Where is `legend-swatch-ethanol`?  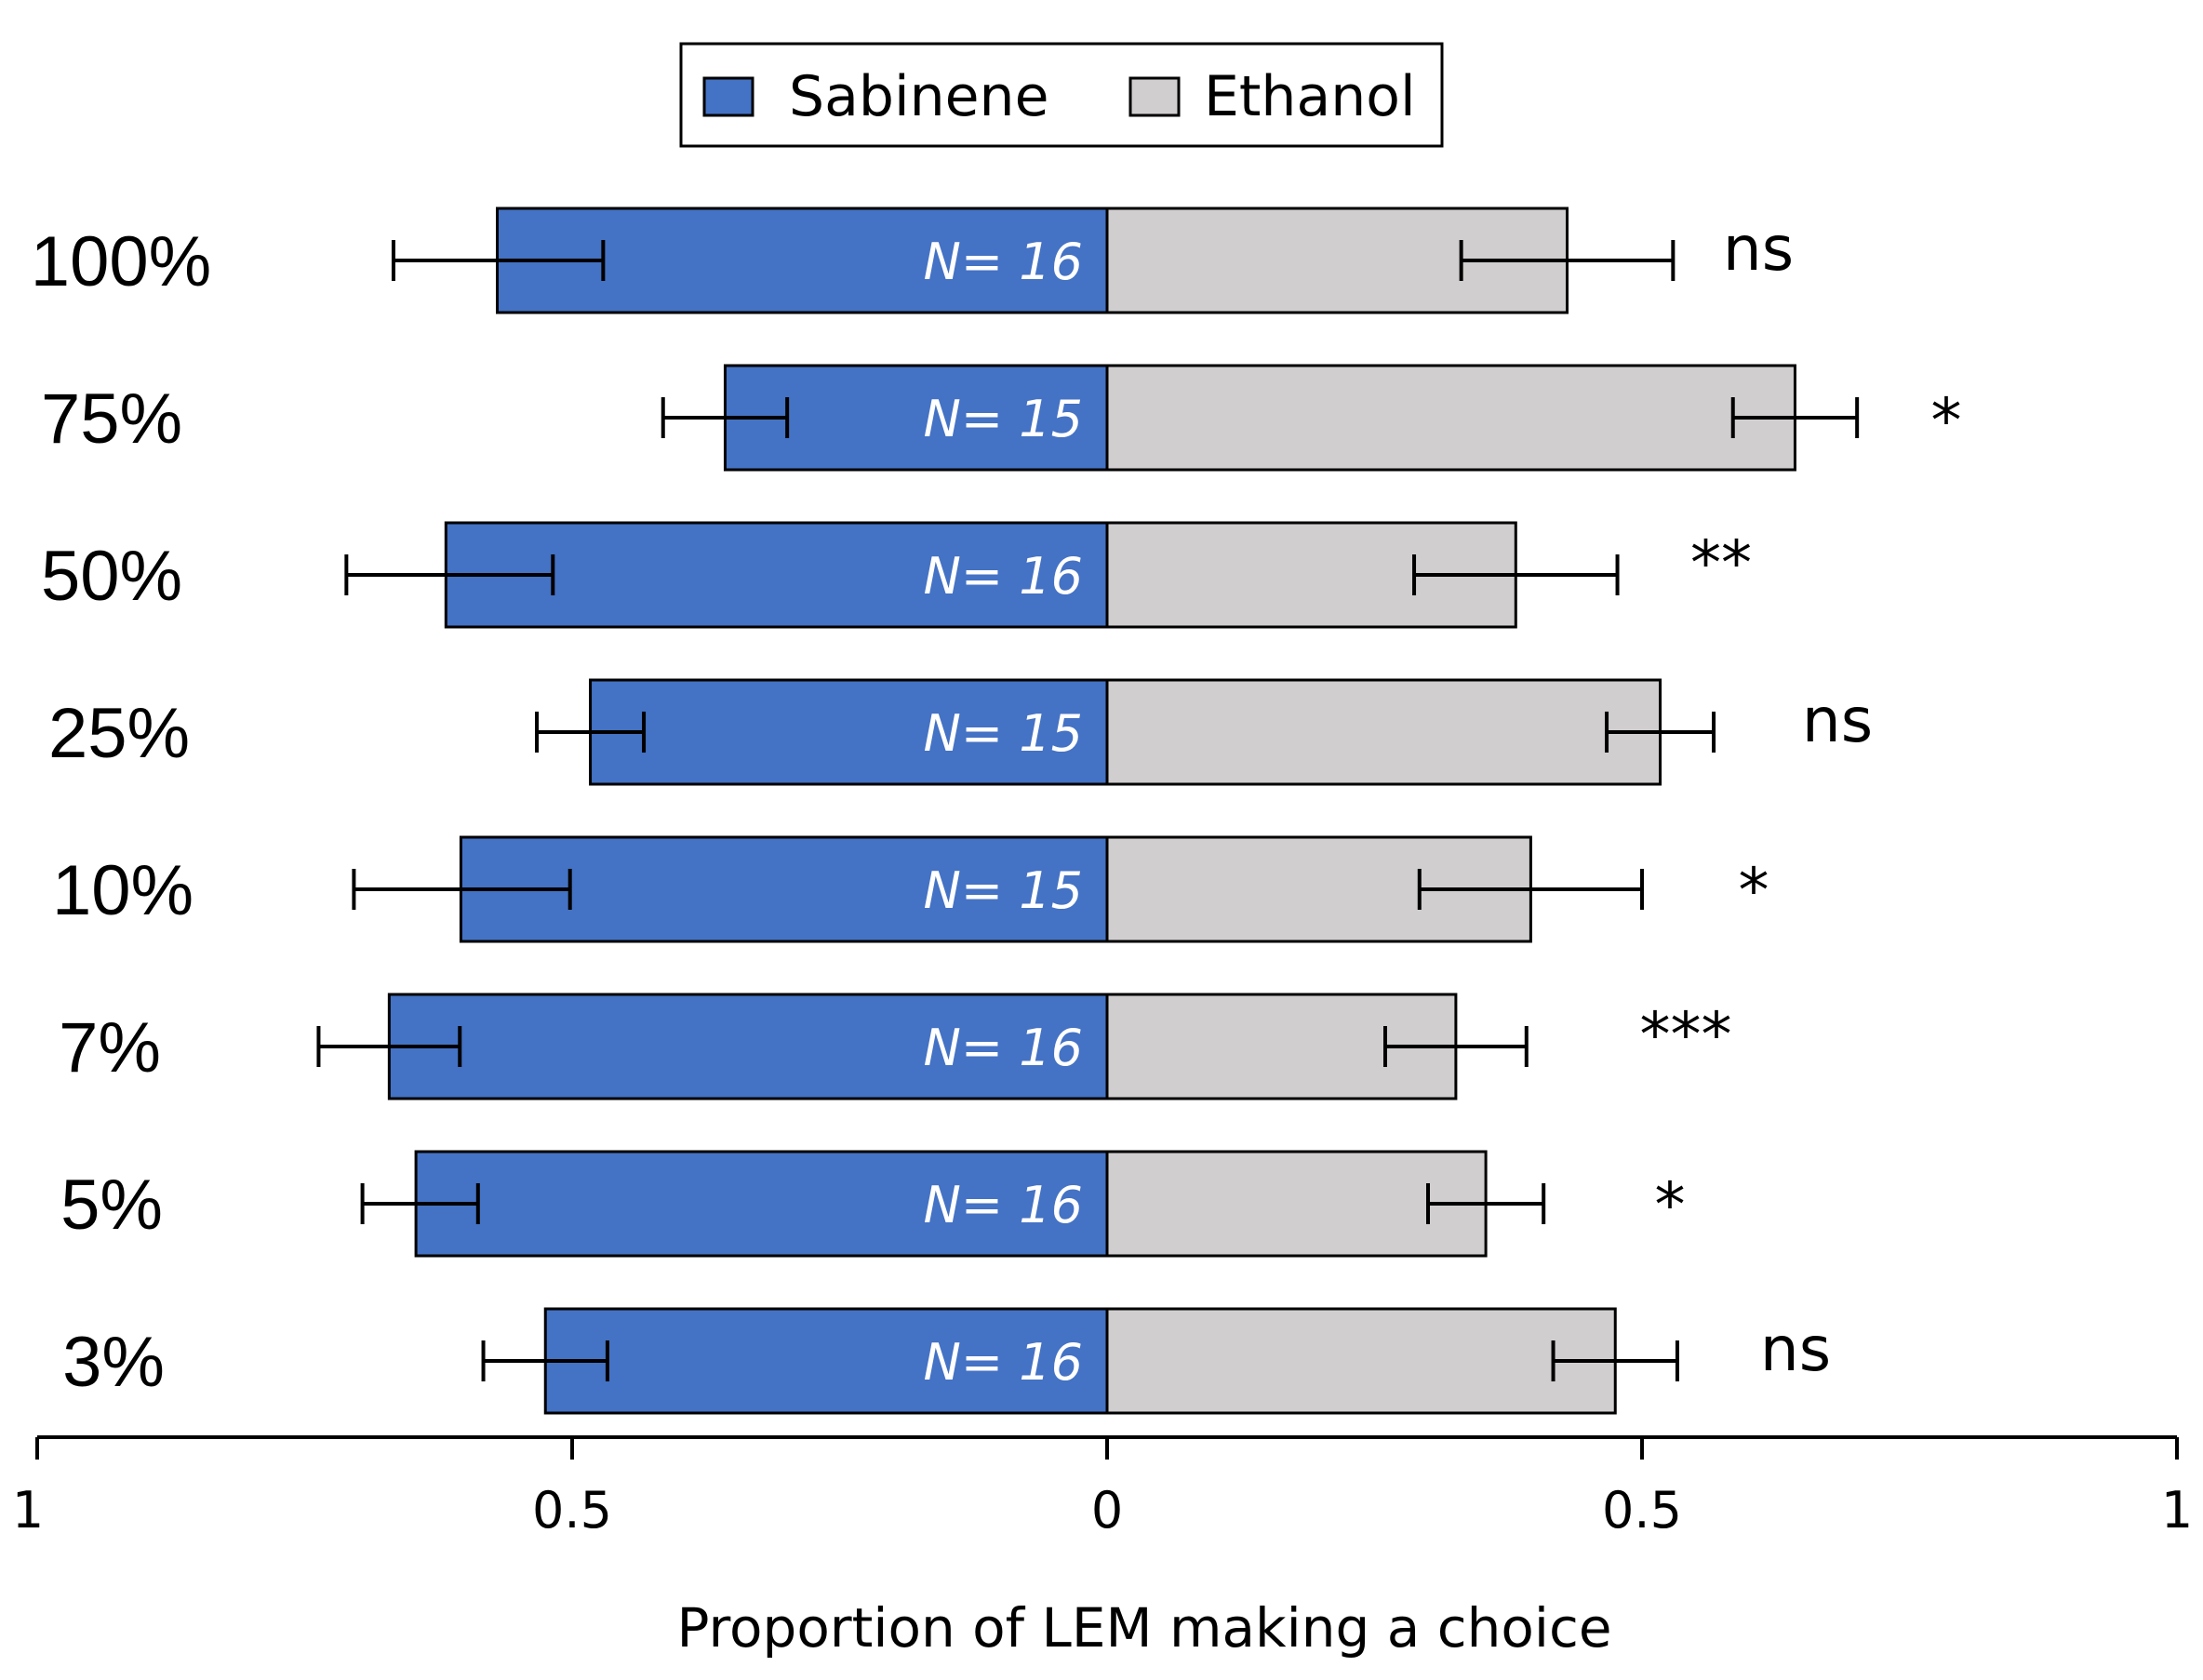 legend-swatch-ethanol is located at coordinates (1154, 96).